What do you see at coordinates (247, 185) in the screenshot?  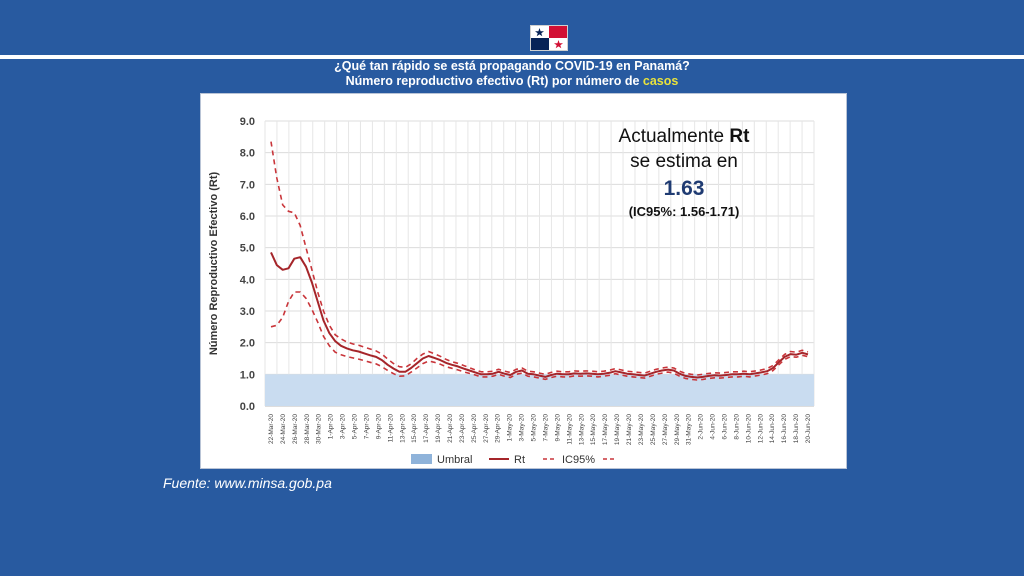 I see `y-tick-label: 7.0` at bounding box center [247, 185].